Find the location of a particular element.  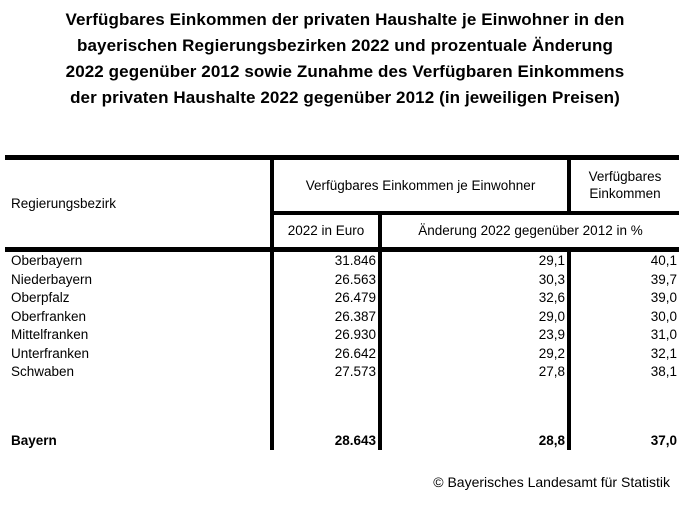

cell-euro-2022: 26.479 is located at coordinates (325, 298).